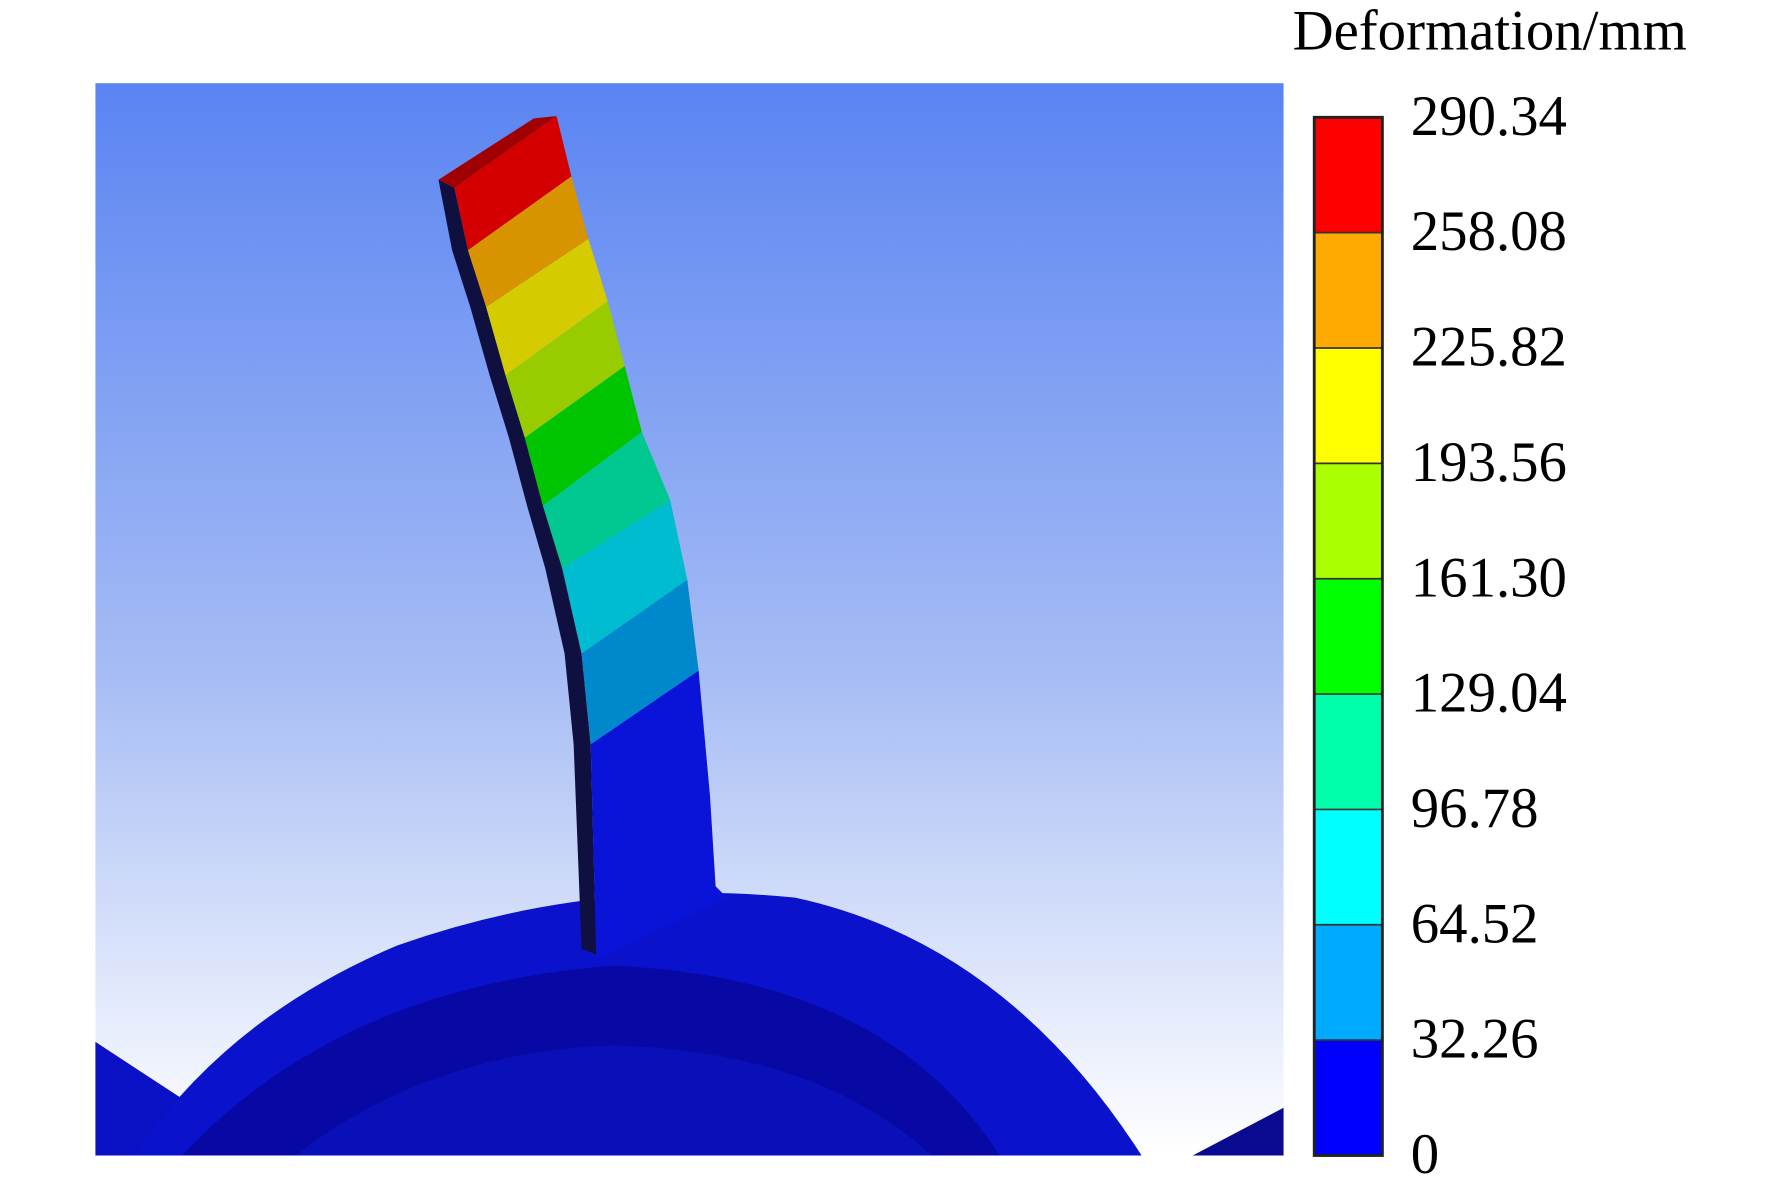 The image size is (1772, 1191). I want to click on blade-side, so click(517, 567).